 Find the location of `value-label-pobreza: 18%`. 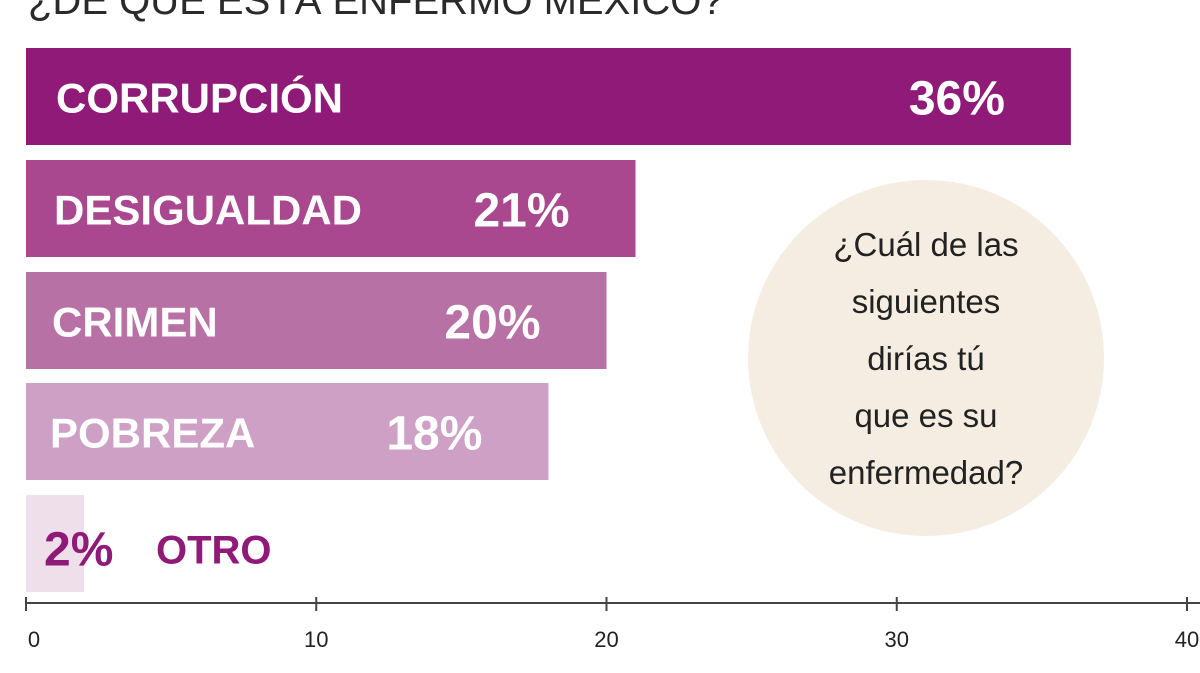

value-label-pobreza: 18% is located at coordinates (434, 434).